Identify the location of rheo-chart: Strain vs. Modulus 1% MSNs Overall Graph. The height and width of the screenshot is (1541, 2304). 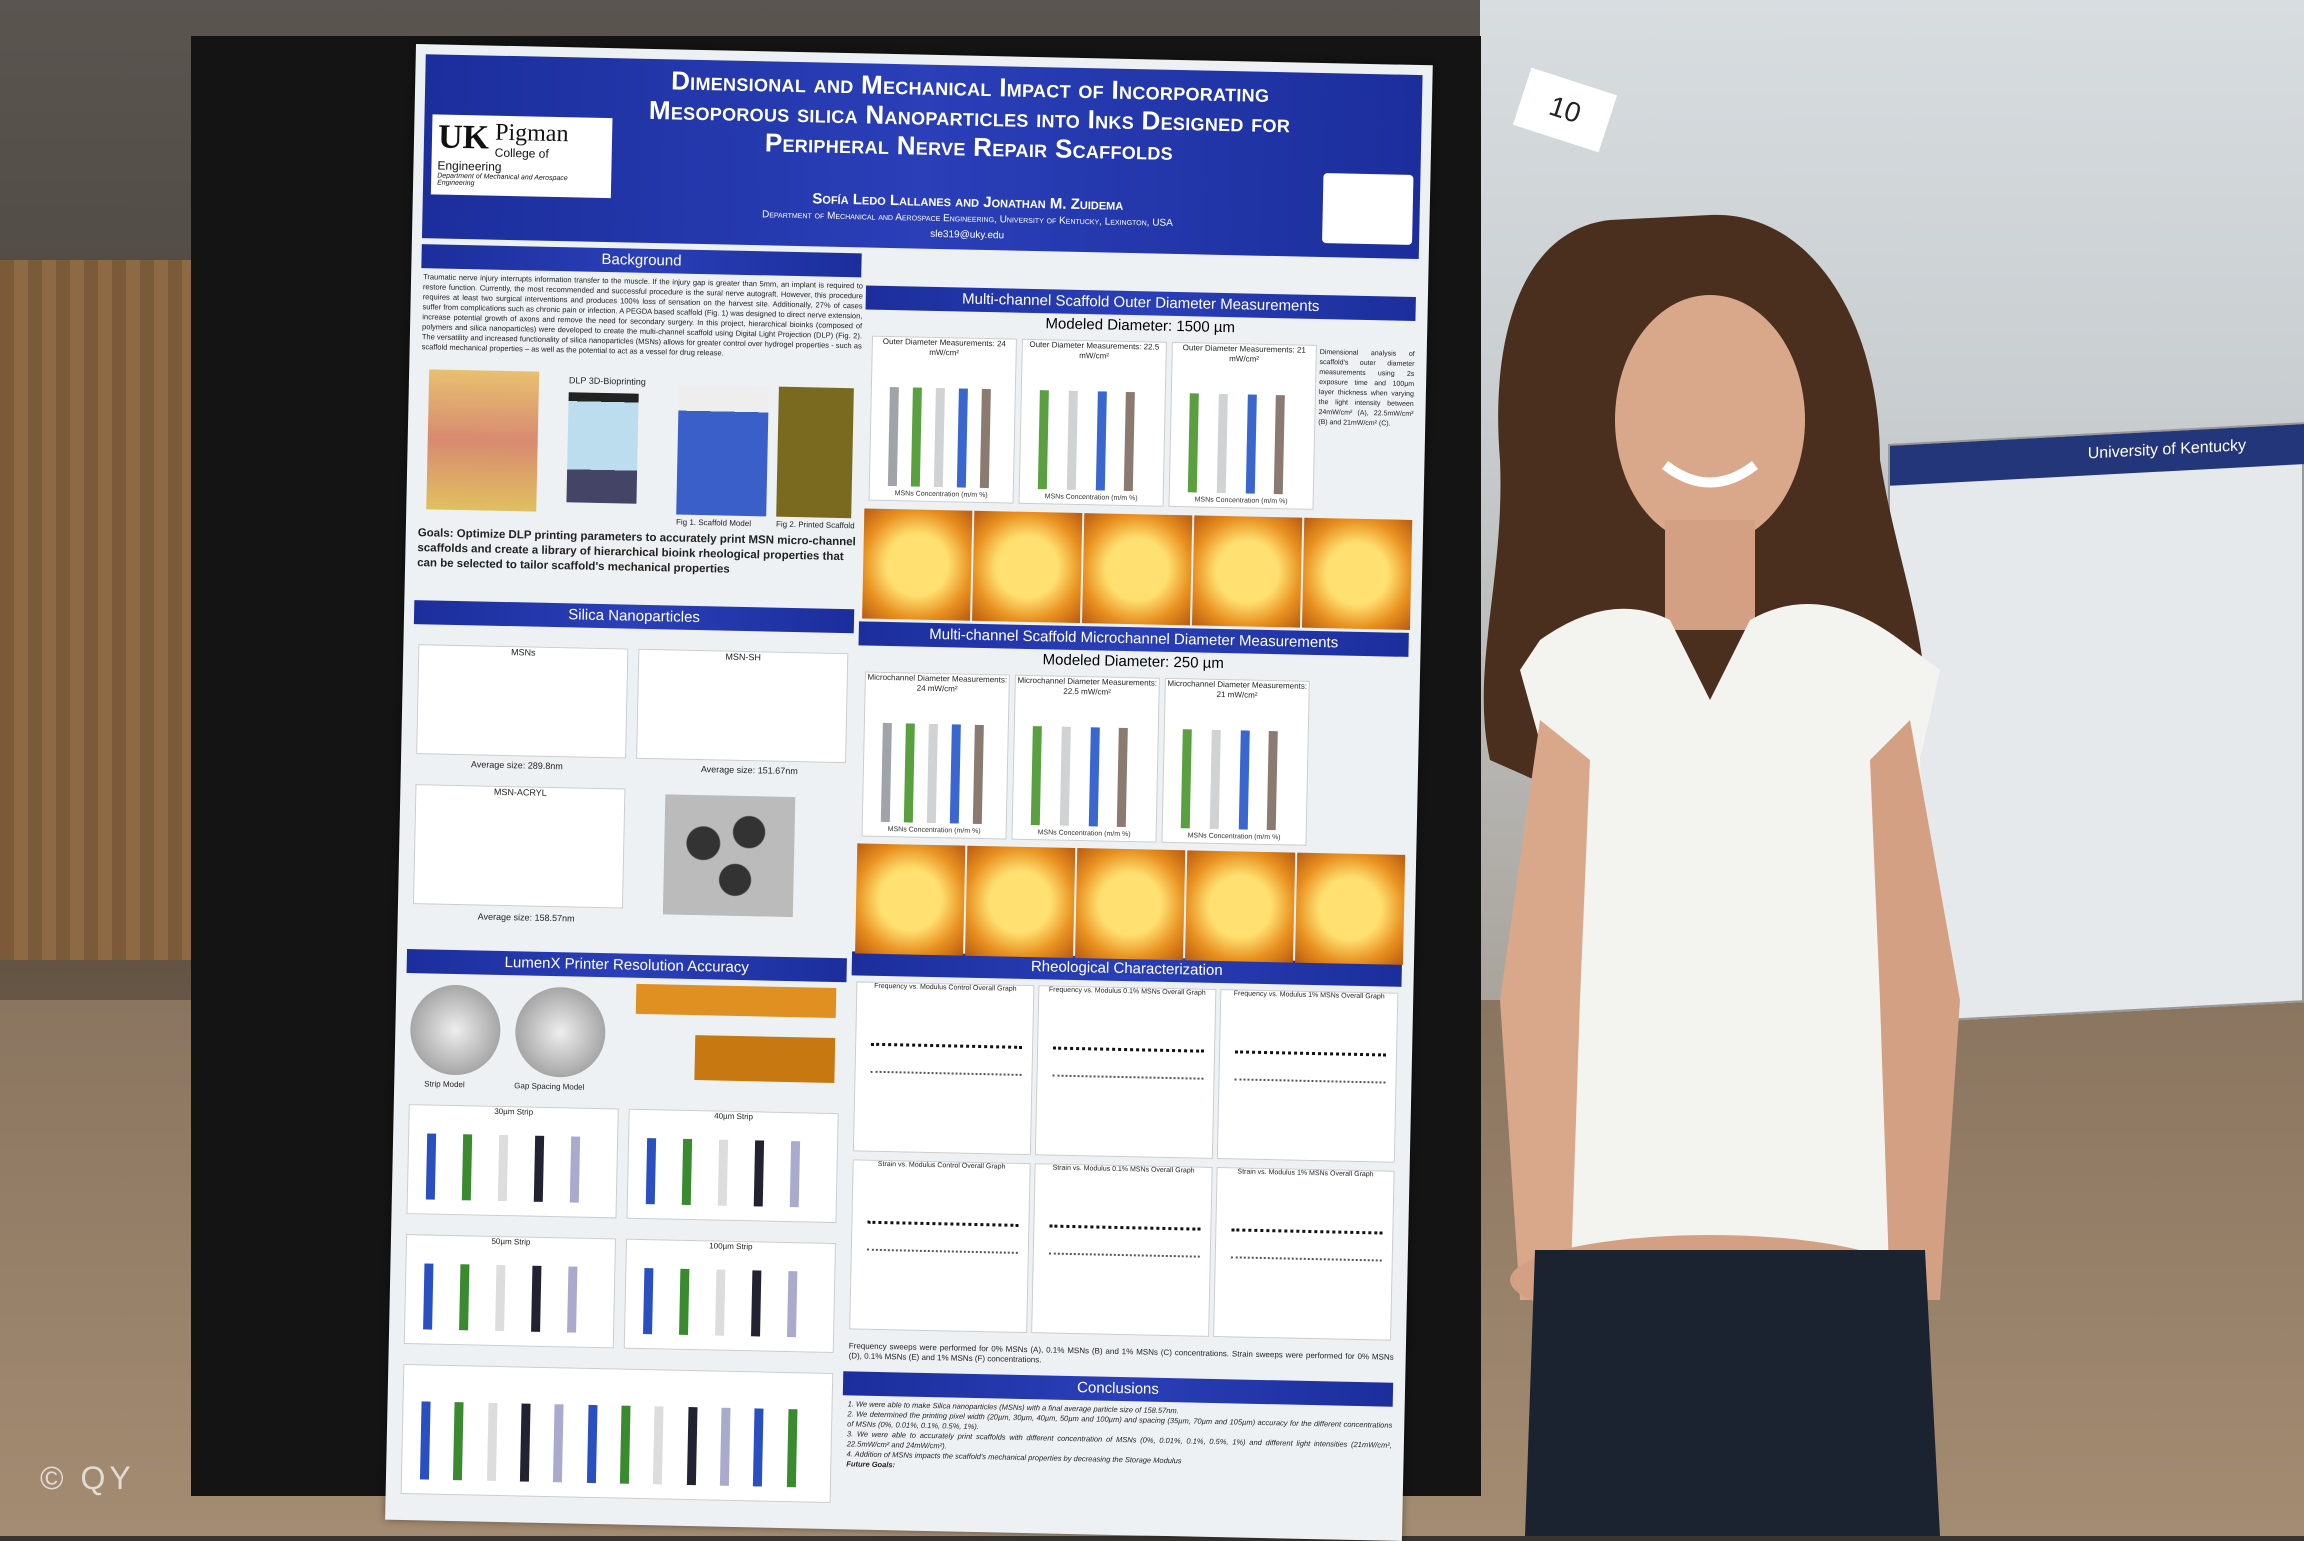
(1304, 1254).